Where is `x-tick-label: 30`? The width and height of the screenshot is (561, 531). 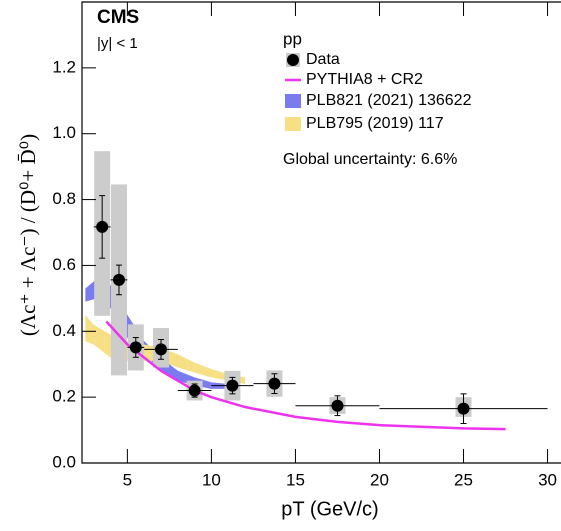
x-tick-label: 30 is located at coordinates (547, 479).